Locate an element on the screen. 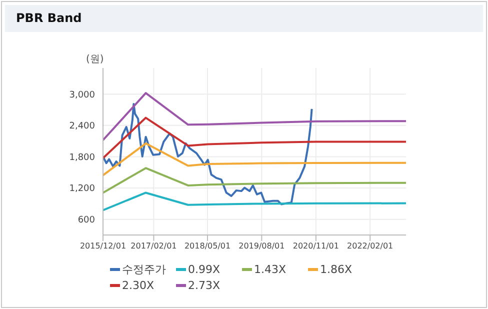 This screenshot has height=309, width=488. x-tick-label: 2020/11/01 is located at coordinates (315, 246).